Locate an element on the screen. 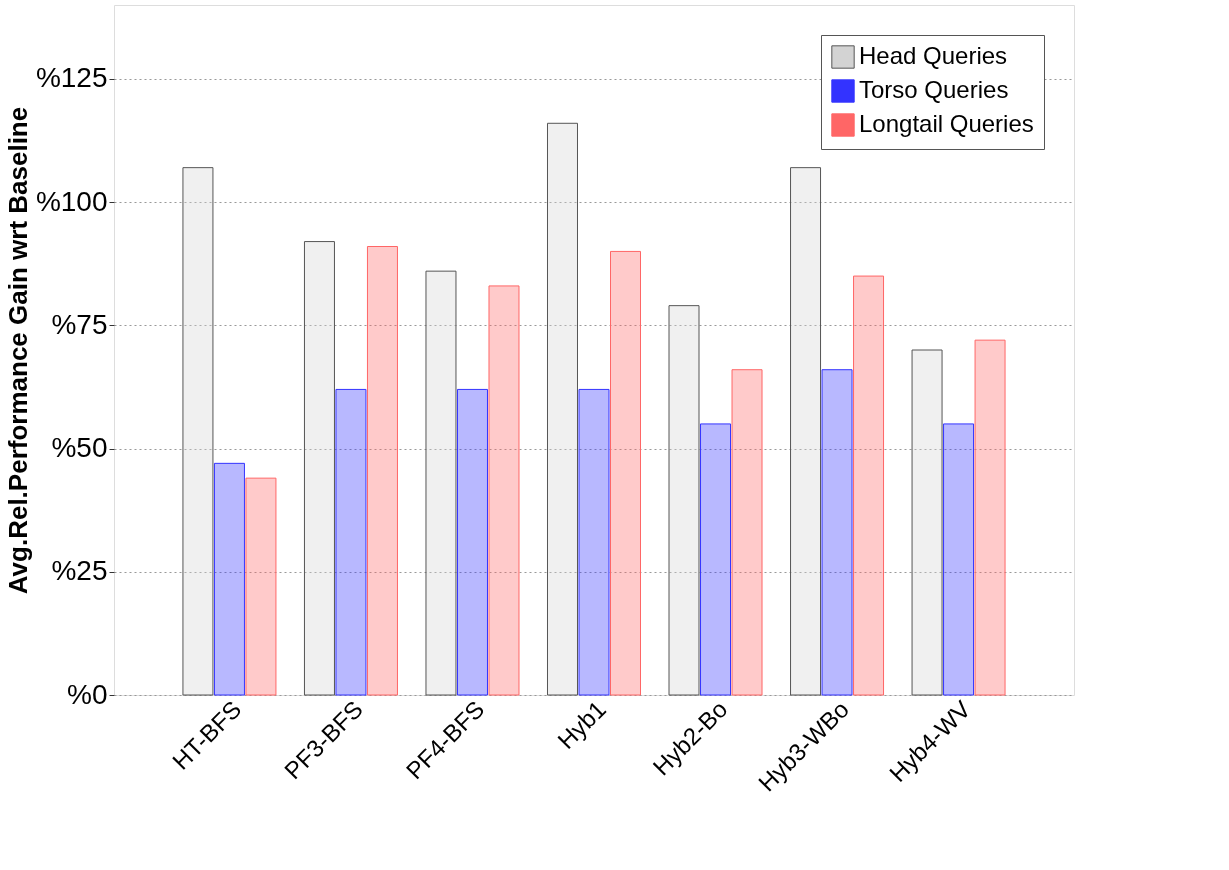 The width and height of the screenshot is (1229, 870). y-tick-label: %25 is located at coordinates (79, 571).